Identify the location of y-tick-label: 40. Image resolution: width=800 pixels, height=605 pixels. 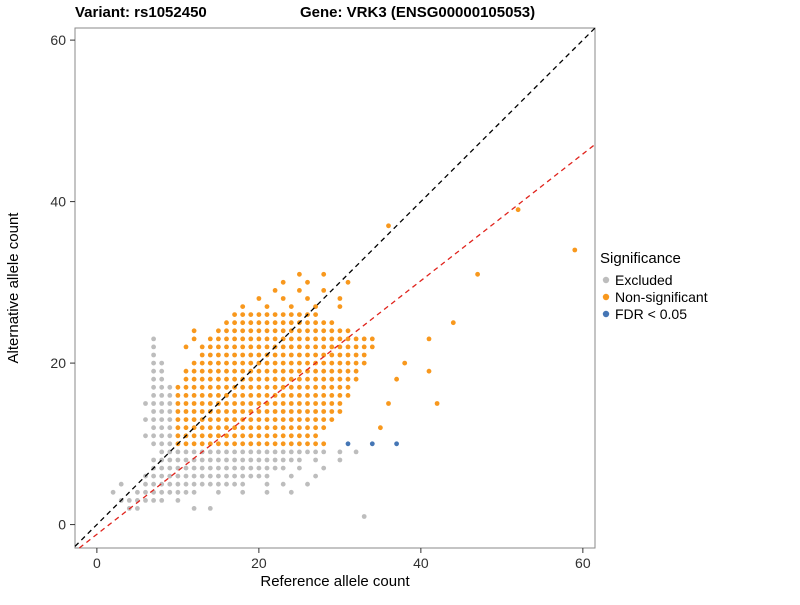
(58, 202).